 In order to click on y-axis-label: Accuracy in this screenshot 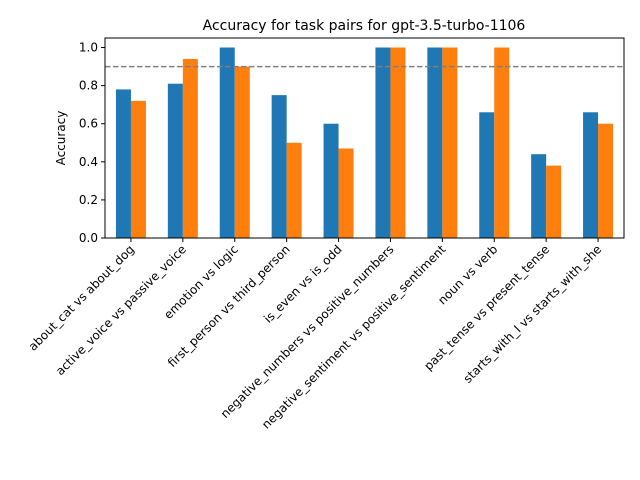, I will do `click(61, 138)`.